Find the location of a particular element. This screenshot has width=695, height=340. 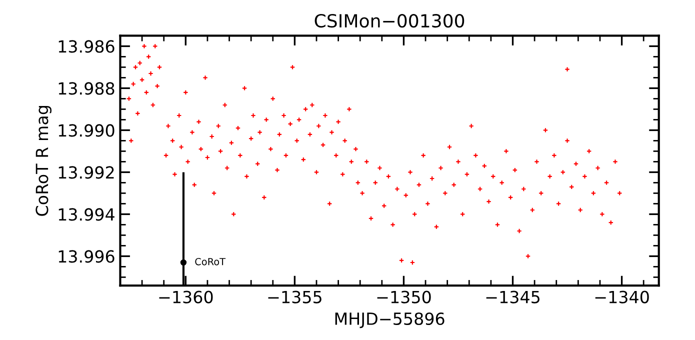

annotation: CoRoT is located at coordinates (210, 262).